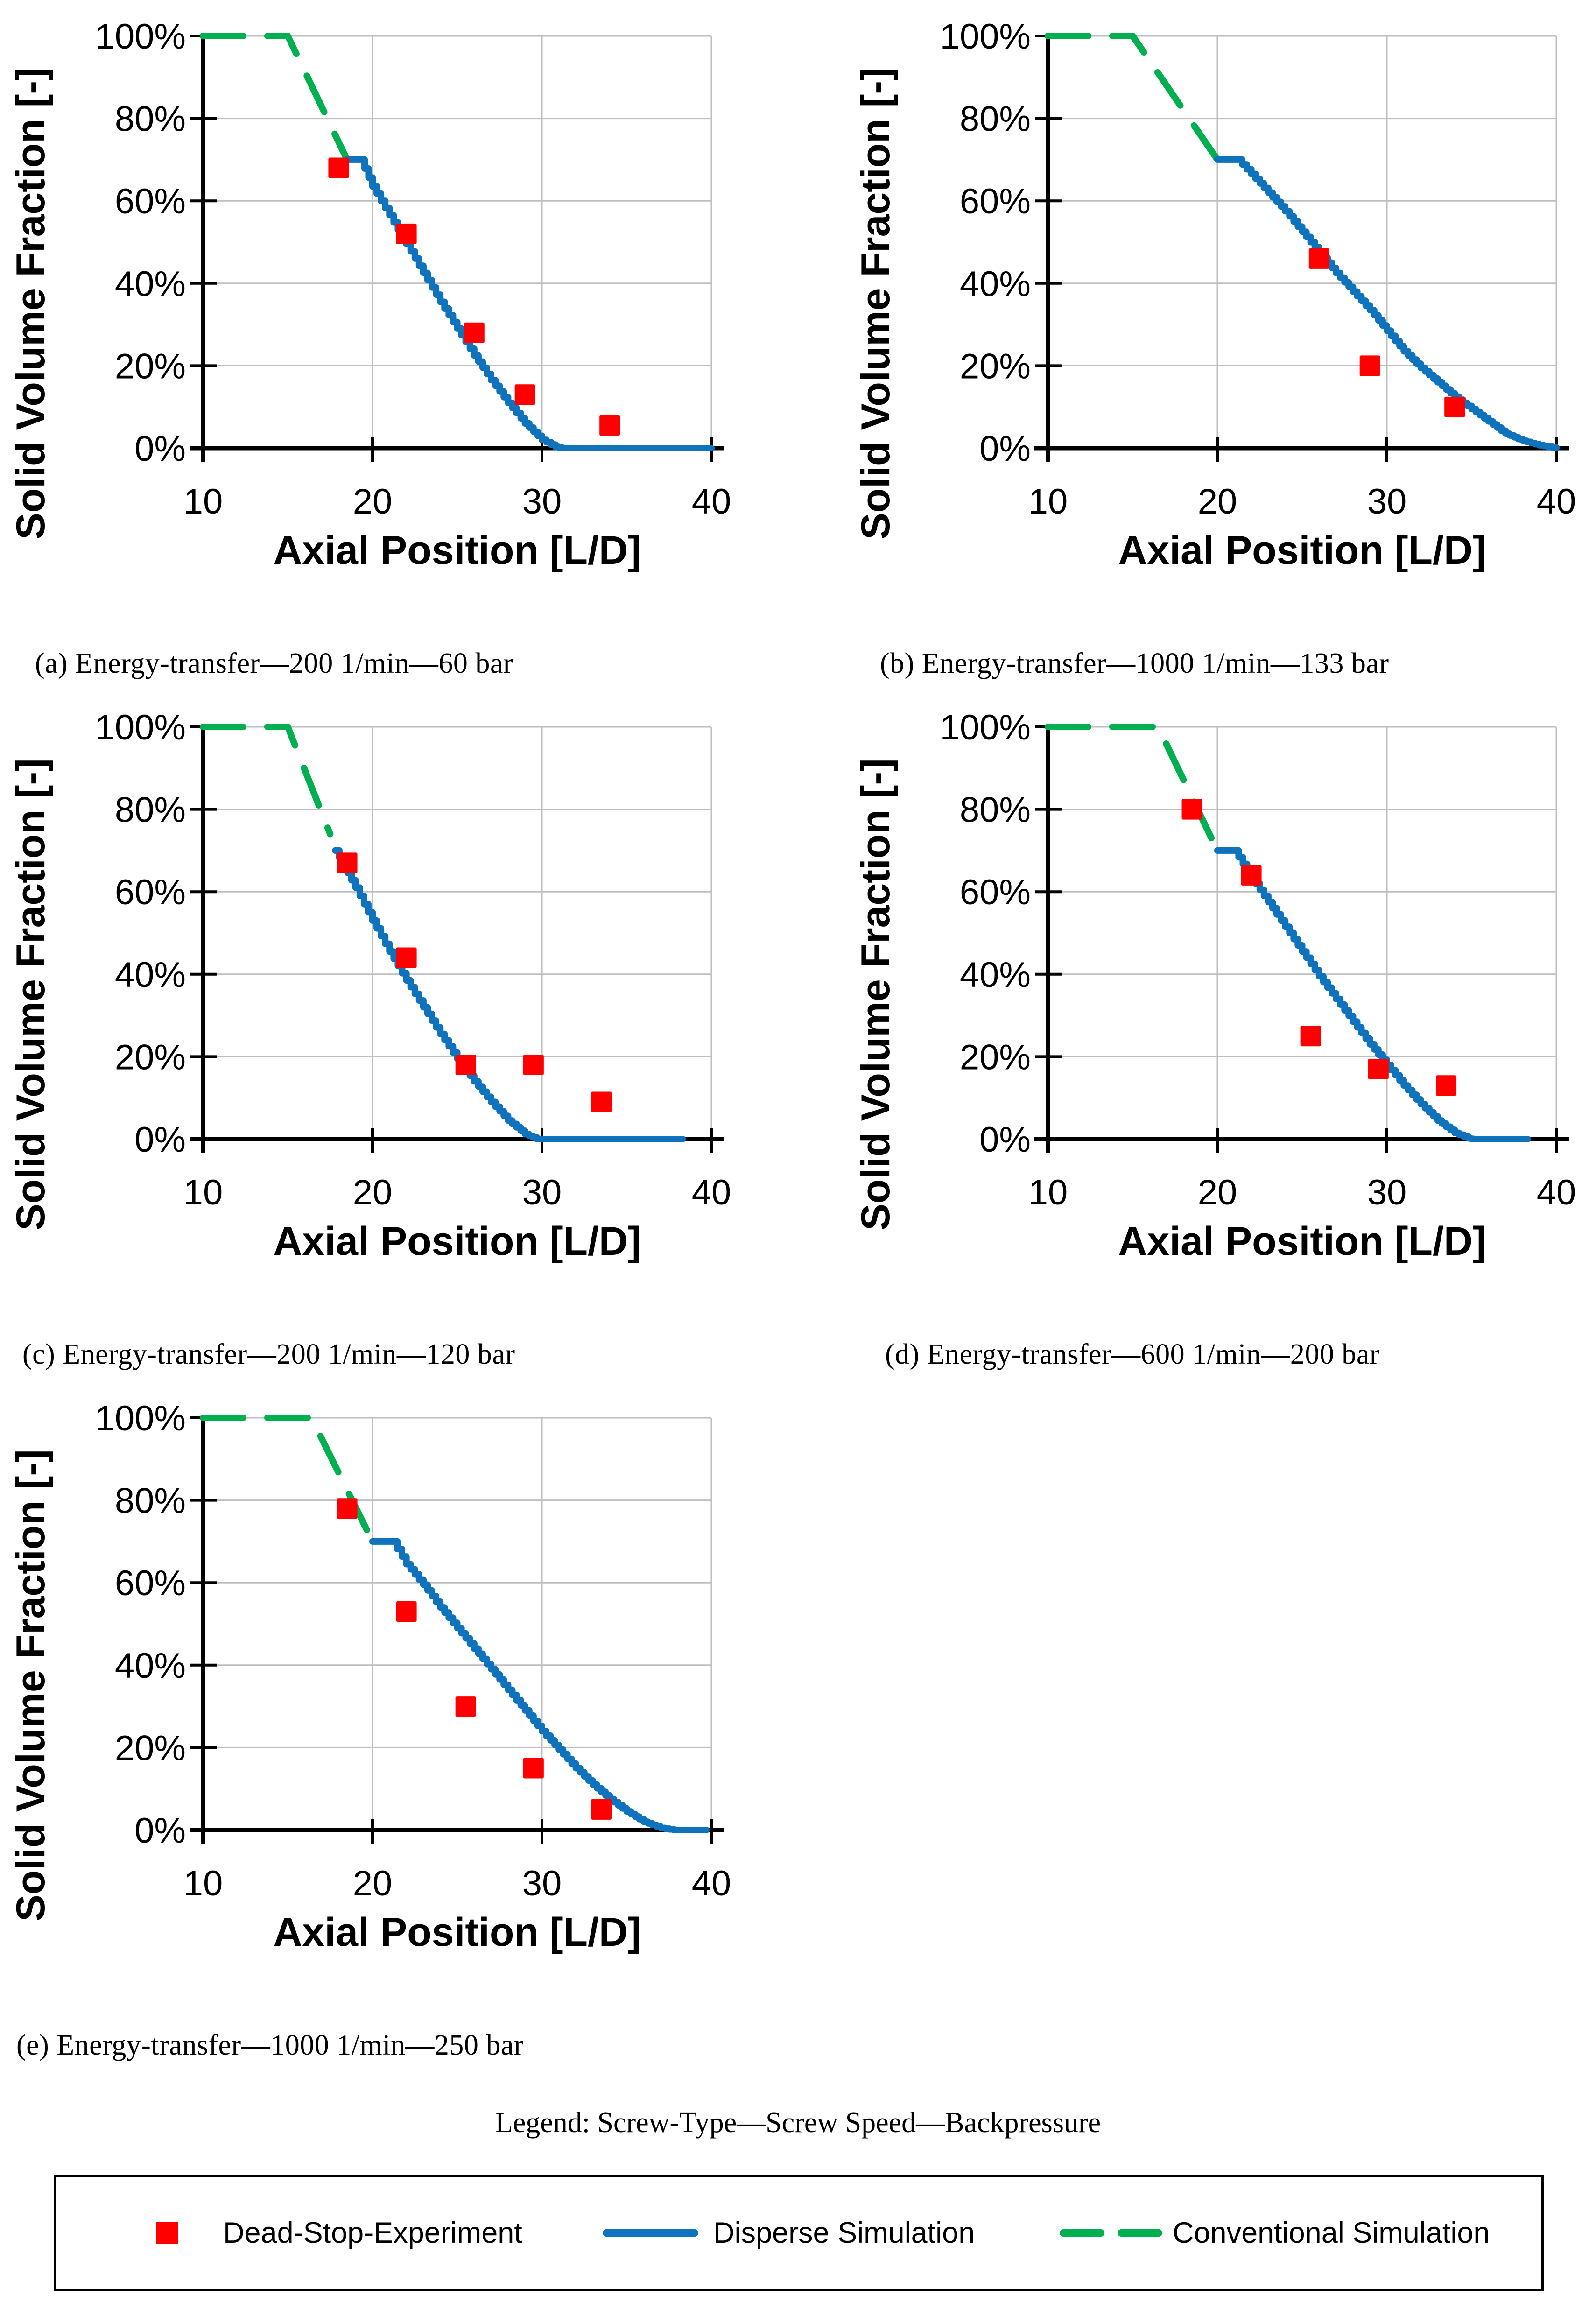  Describe the element at coordinates (269, 1354) in the screenshot. I see `caption-c: (c) Energy-transfer—200 1/min—120 bar` at that location.